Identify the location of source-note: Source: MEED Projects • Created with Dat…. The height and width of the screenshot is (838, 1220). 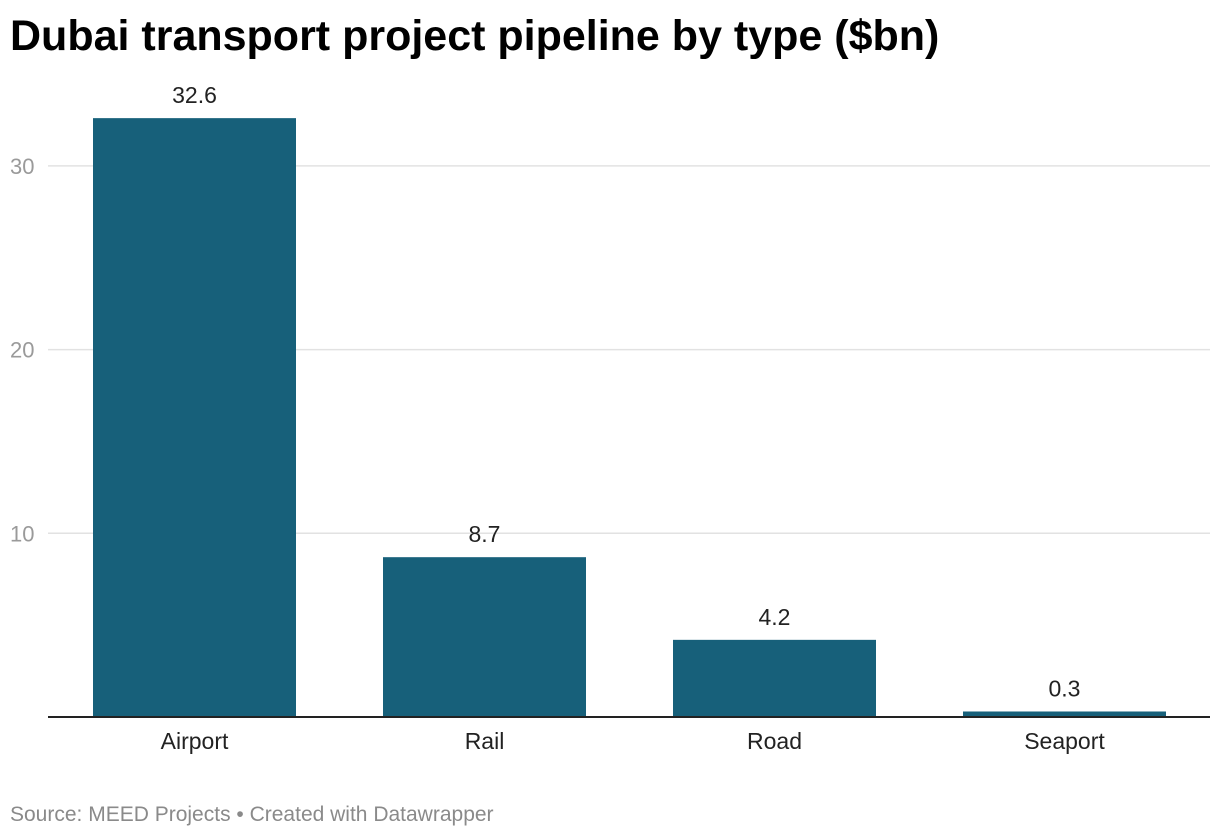
(252, 814).